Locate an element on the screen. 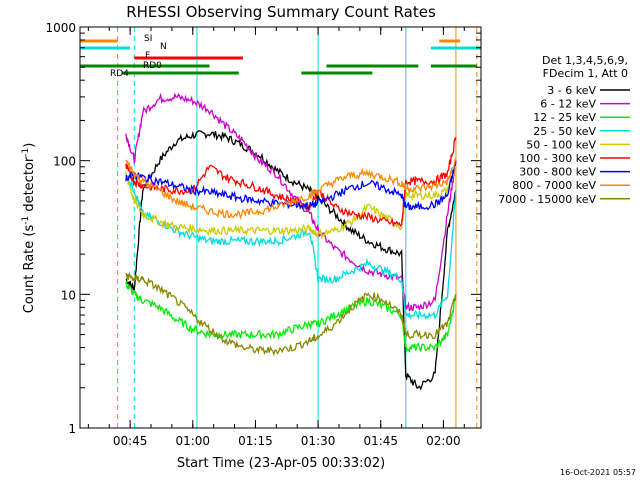 This screenshot has width=640, height=480. legend-label-0: 3 - 6 keV is located at coordinates (571, 90).